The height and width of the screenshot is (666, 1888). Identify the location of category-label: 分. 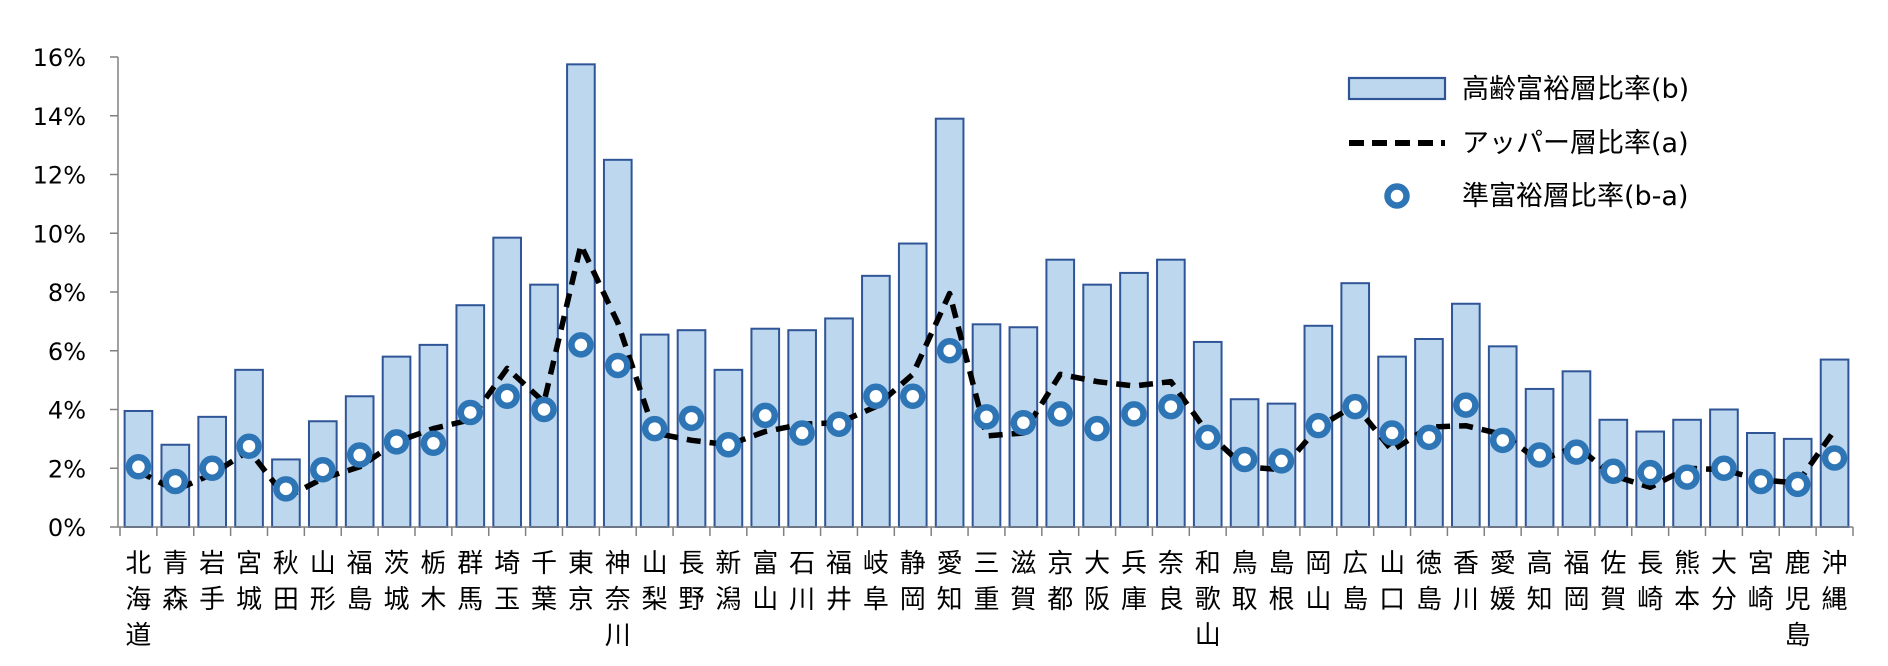
(1724, 600).